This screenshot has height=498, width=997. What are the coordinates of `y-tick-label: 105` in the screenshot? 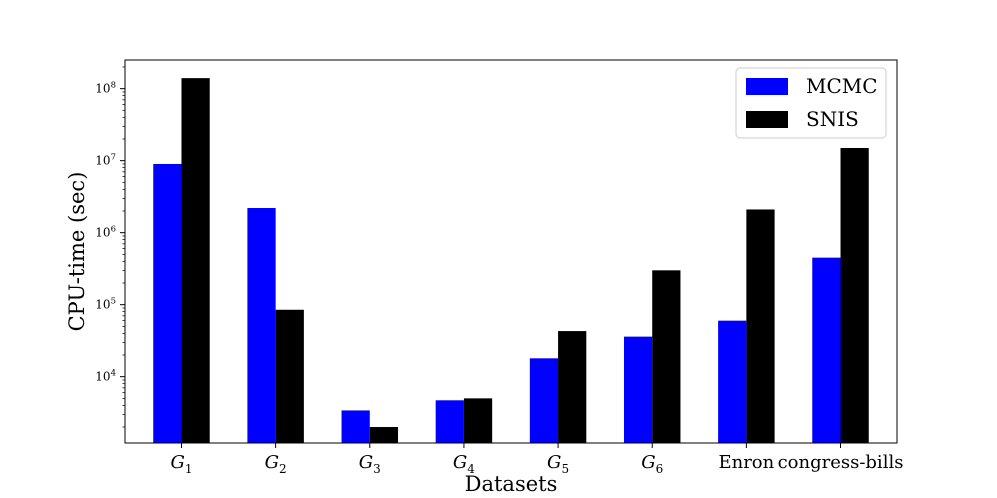 It's located at (105, 304).